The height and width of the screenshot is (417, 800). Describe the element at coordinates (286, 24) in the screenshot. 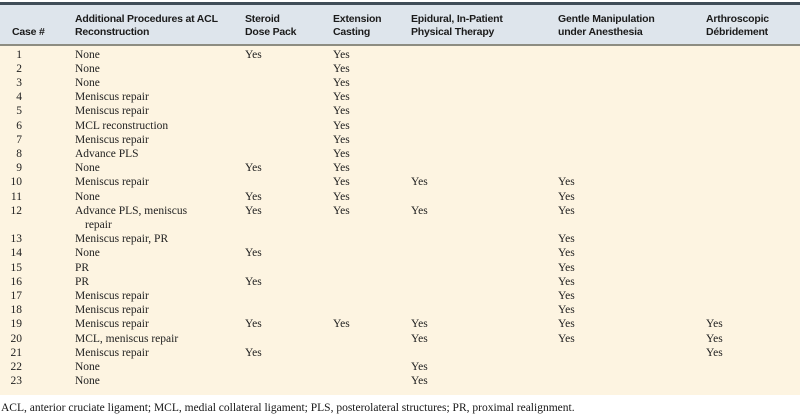

I see `column-header-steroid-dose-pack: Steroid Dose Pack` at that location.